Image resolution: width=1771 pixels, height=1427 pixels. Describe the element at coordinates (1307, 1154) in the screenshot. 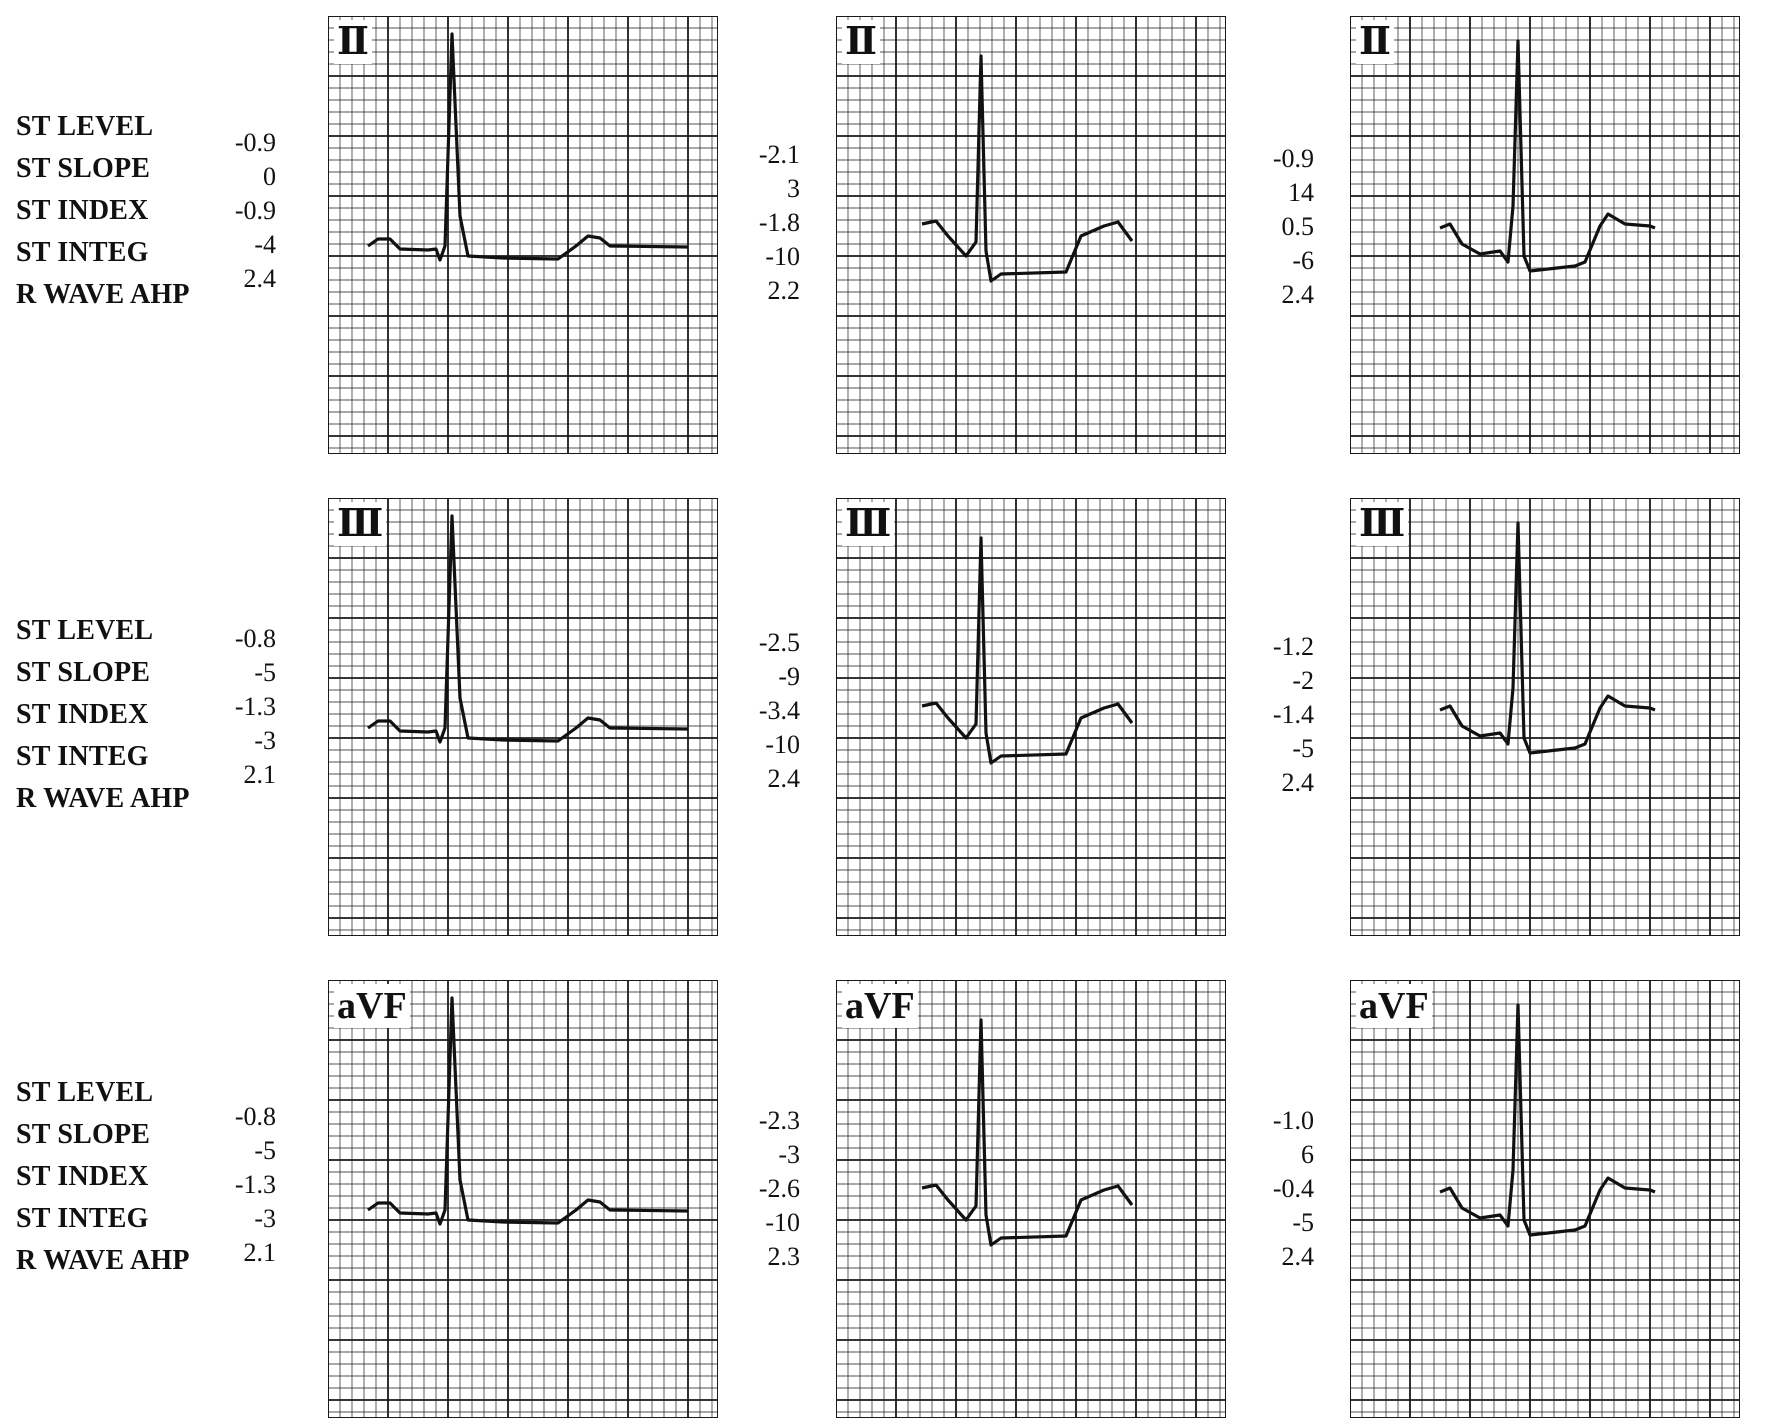

I see `st-slope-value: 6` at that location.